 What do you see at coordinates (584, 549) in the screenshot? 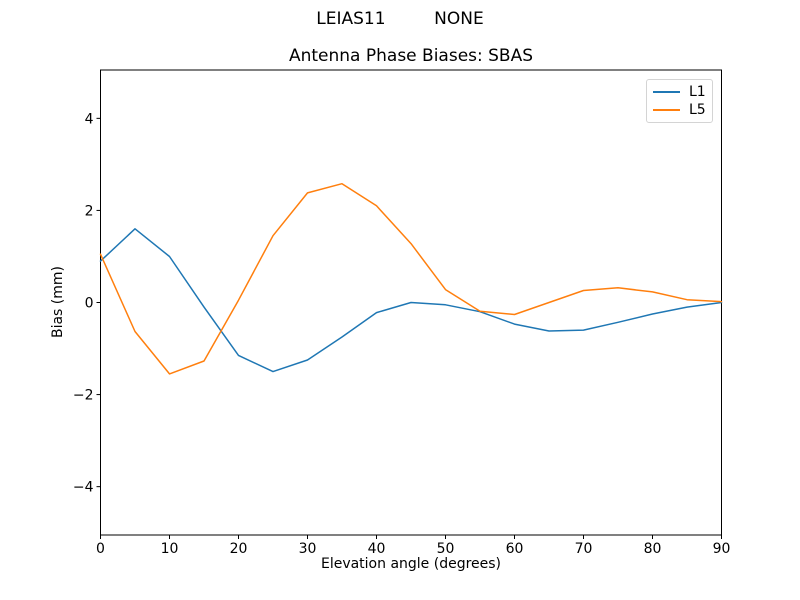
I see `x-tick-label: 70` at bounding box center [584, 549].